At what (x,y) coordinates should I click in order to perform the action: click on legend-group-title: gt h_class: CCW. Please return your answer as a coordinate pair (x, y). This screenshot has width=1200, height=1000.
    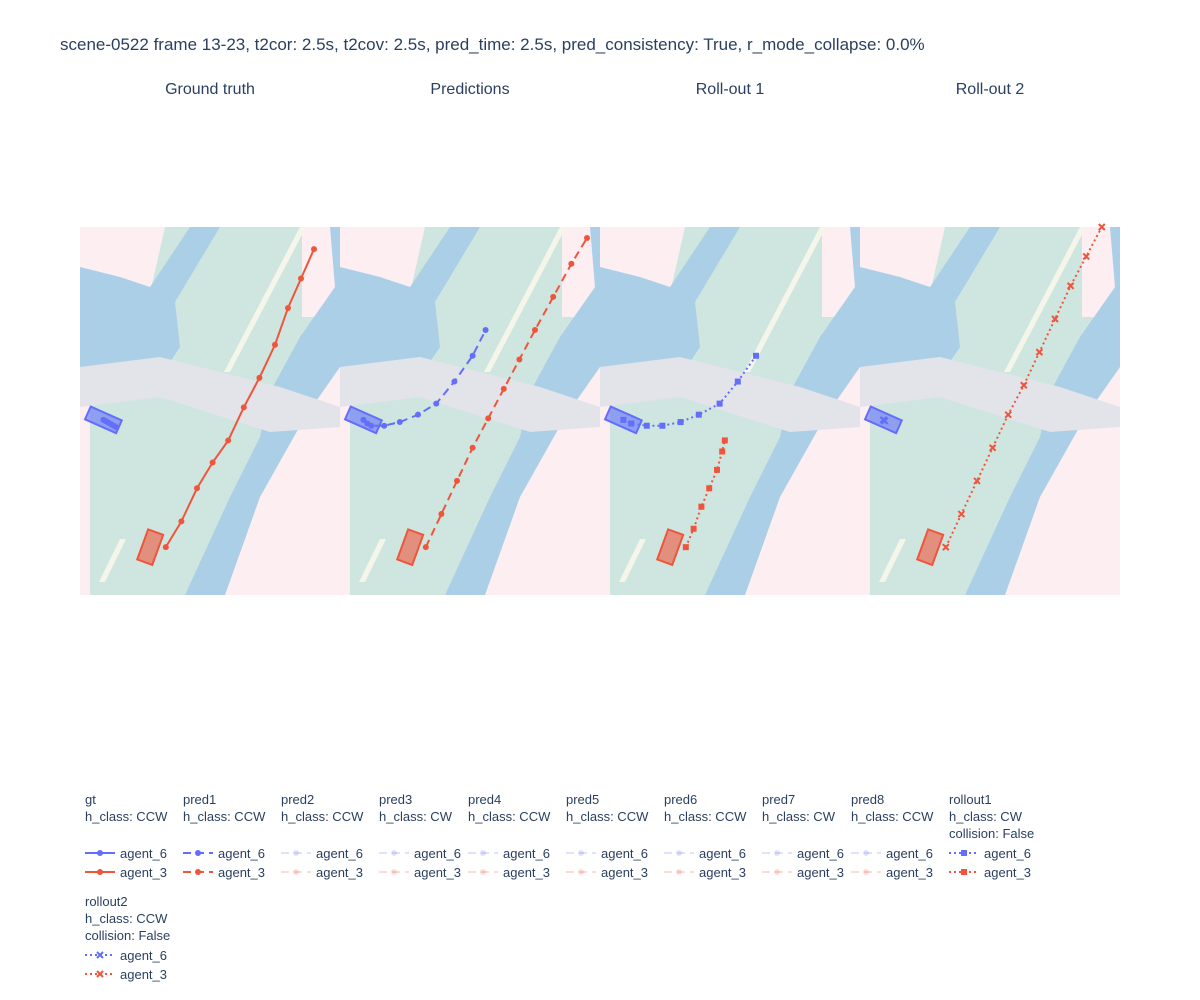
    Looking at the image, I should click on (126, 808).